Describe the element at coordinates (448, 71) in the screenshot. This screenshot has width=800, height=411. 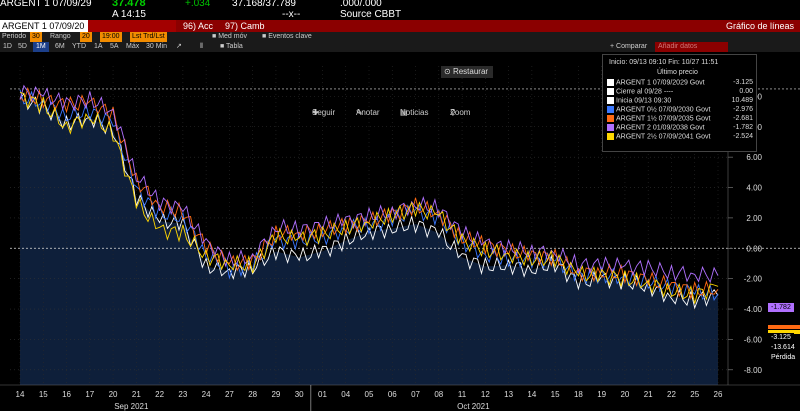
I see `restore-icon: ⊙` at that location.